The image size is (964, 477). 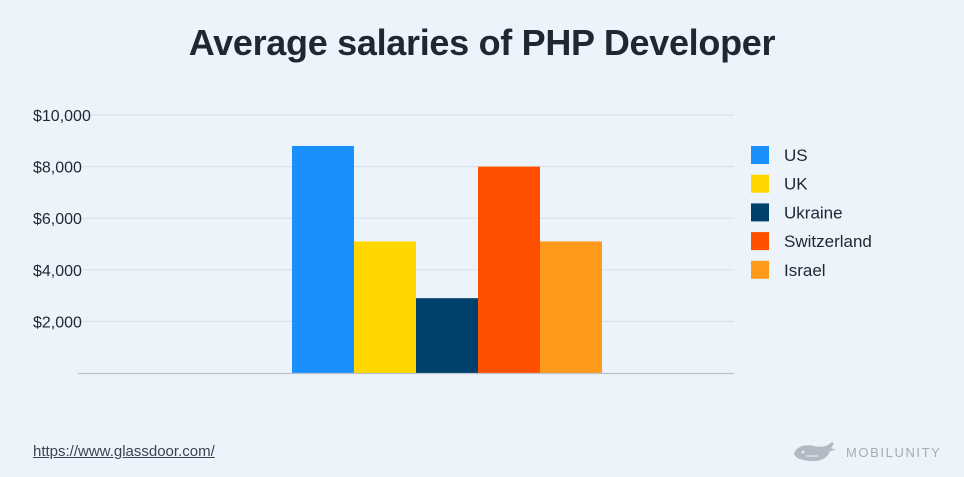 What do you see at coordinates (894, 452) in the screenshot?
I see `brand-name: MOBILUNITY` at bounding box center [894, 452].